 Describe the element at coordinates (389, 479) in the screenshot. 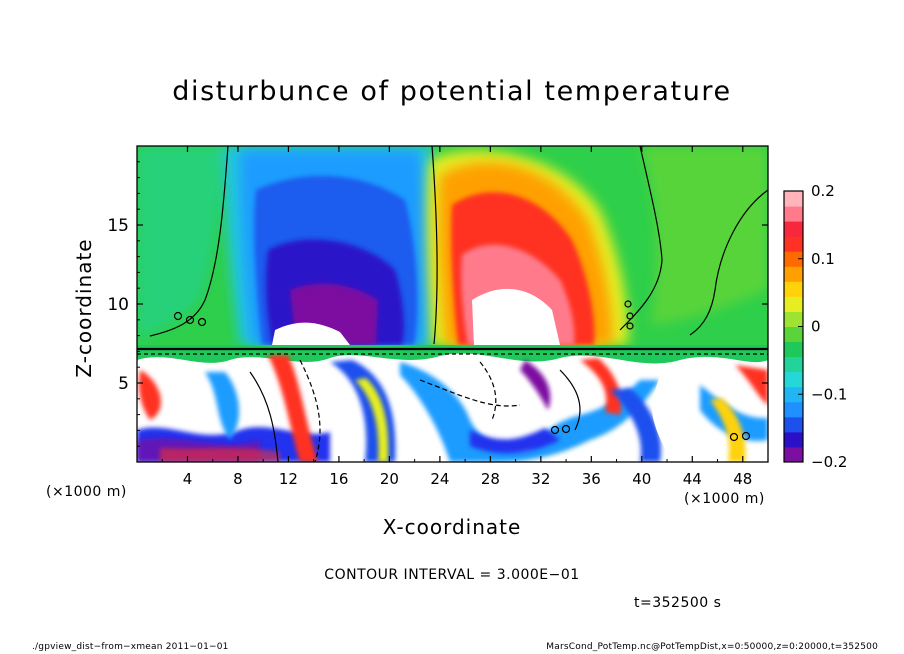

I see `x-tick-label-4: 20` at that location.